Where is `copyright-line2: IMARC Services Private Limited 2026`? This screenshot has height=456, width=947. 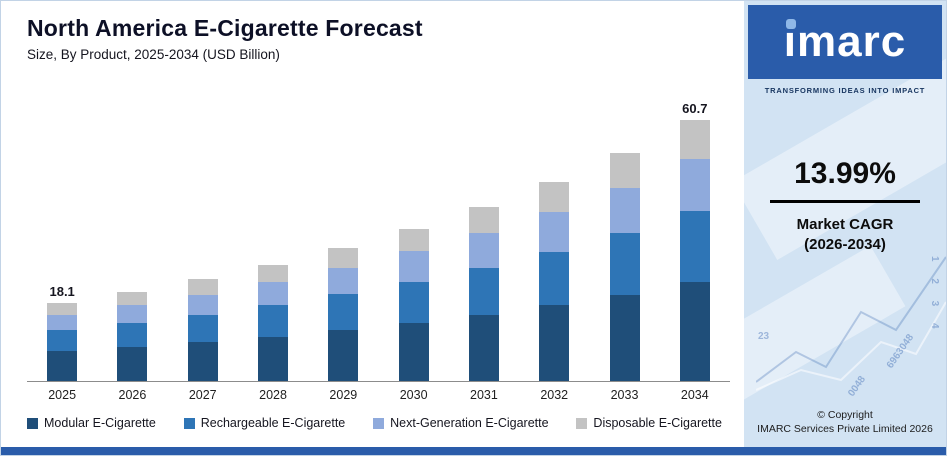 copyright-line2: IMARC Services Private Limited 2026 is located at coordinates (845, 429).